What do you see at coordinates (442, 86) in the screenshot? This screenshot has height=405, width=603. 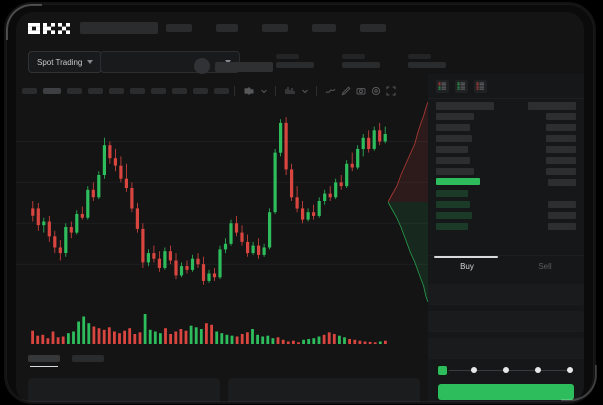 I see `orderbook-mode-both-icon` at bounding box center [442, 86].